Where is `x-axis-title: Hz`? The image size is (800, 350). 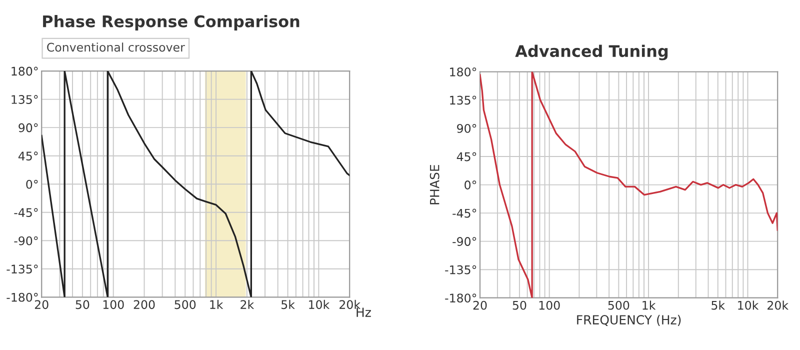
x-axis-title: Hz is located at coordinates (363, 312).